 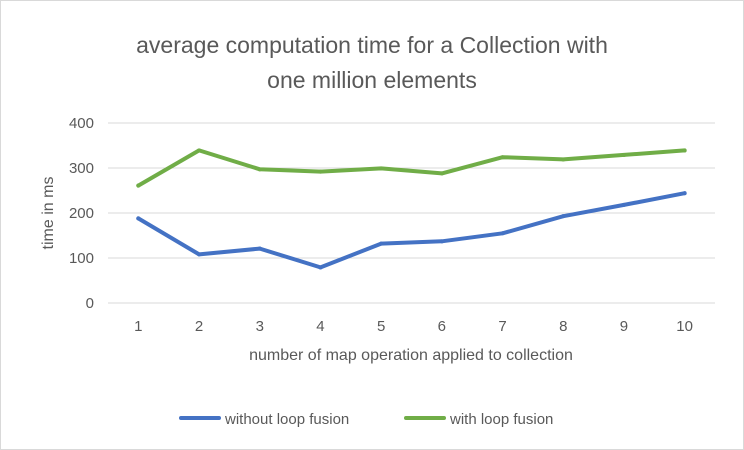 What do you see at coordinates (624, 326) in the screenshot?
I see `x-tick-label-9: 9` at bounding box center [624, 326].